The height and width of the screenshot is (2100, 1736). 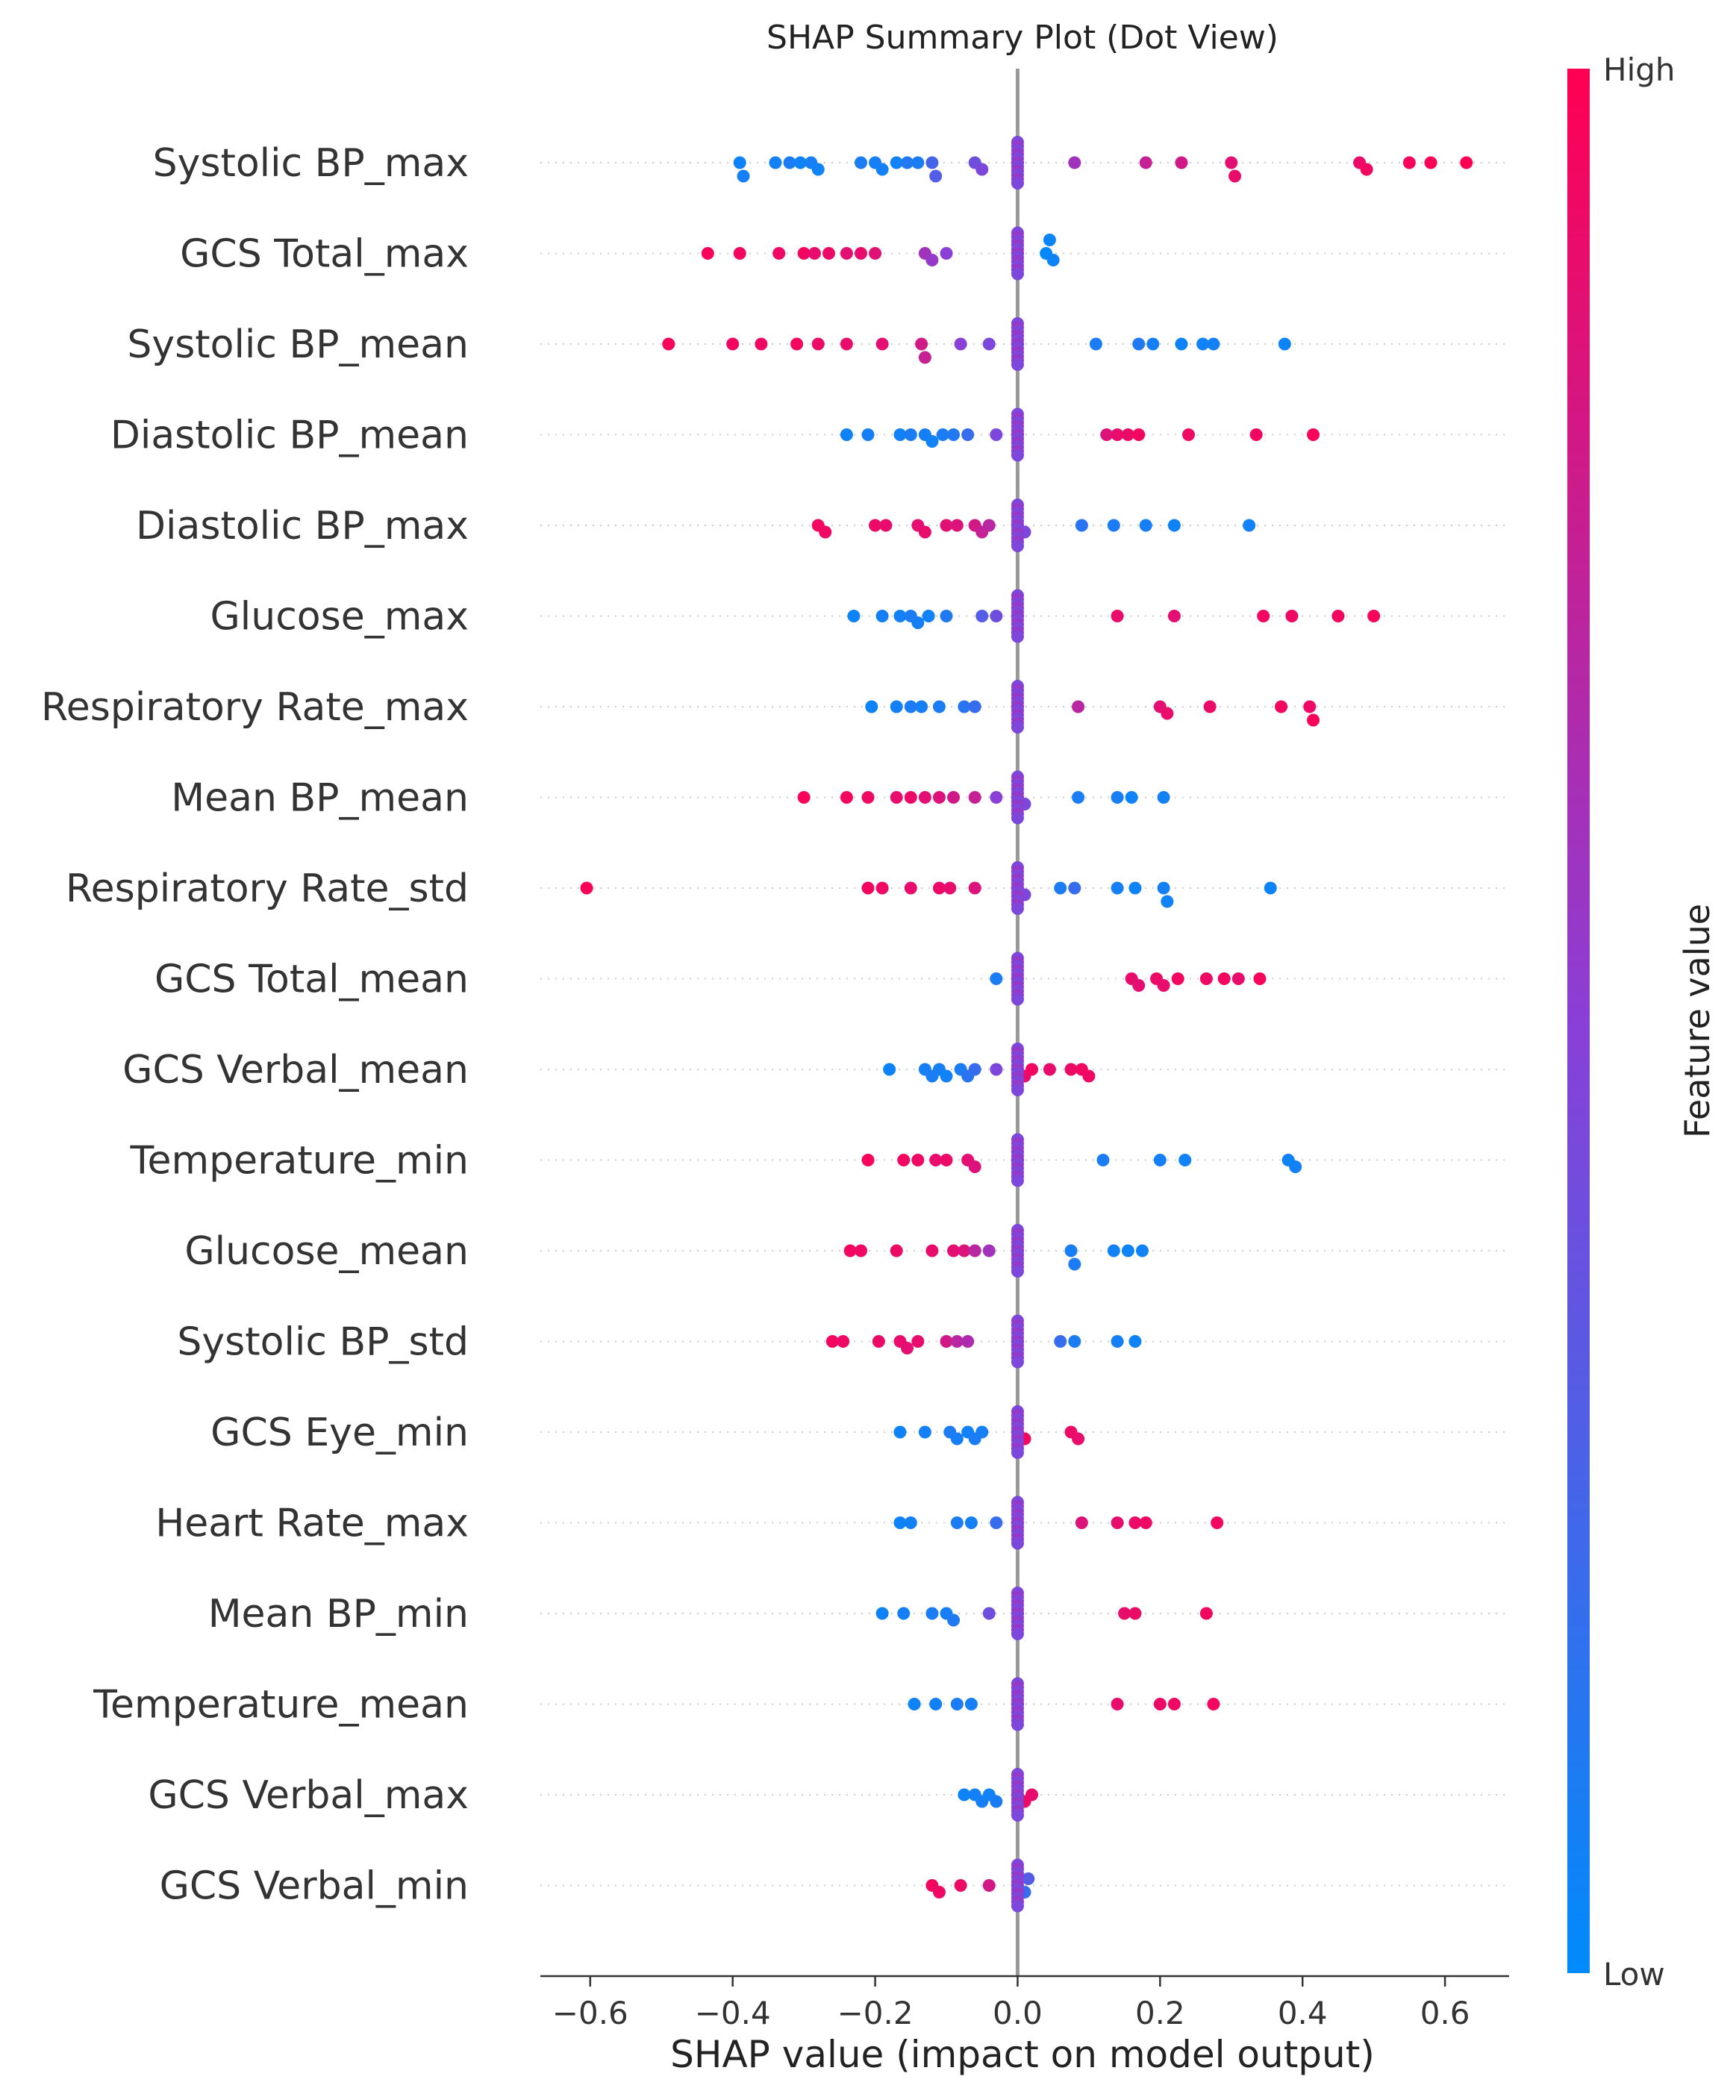 I want to click on chart-title: SHAP Summary Plot (Dot View), so click(x=1022, y=38).